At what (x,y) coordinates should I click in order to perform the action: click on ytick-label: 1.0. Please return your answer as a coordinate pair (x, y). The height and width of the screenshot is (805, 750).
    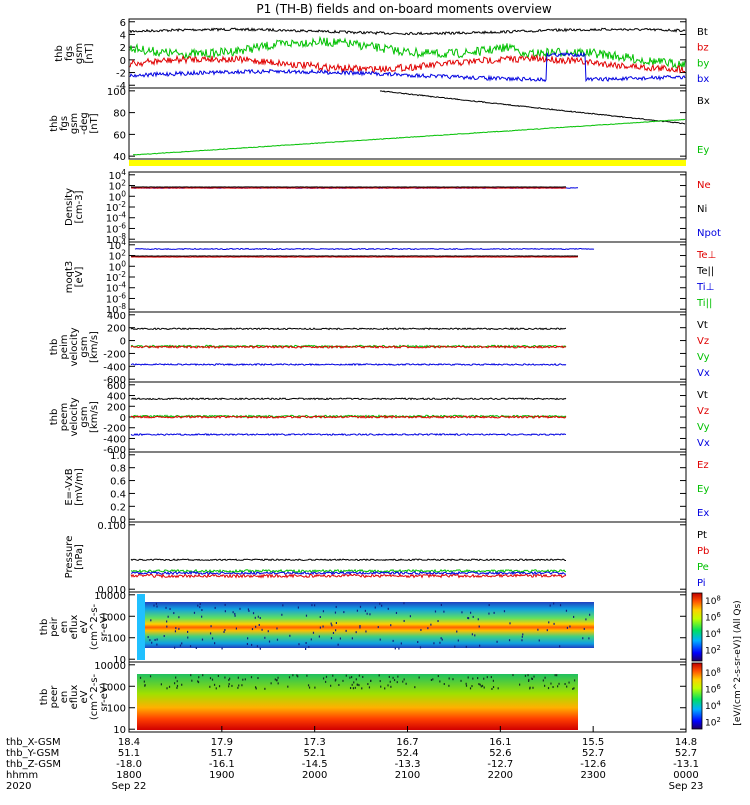
    Looking at the image, I should click on (118, 456).